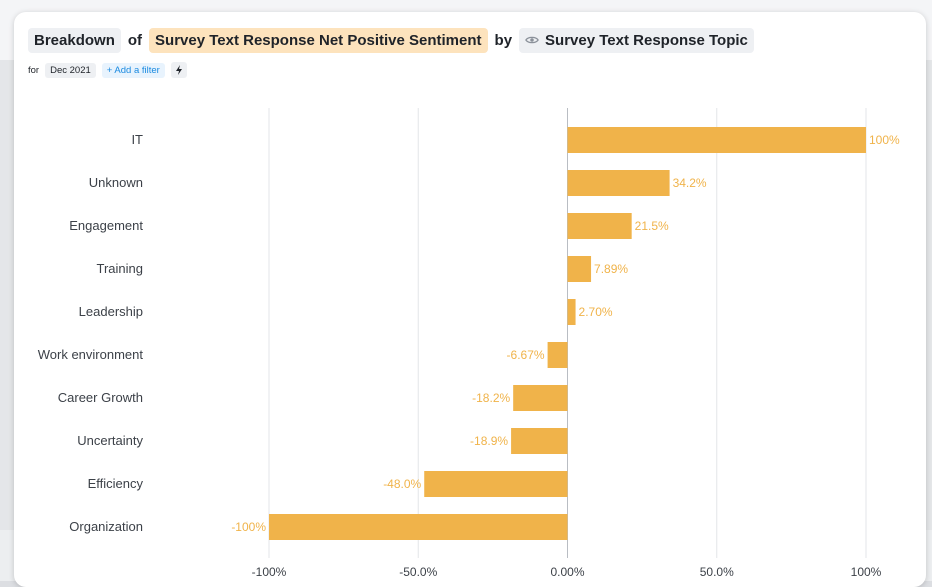 Image resolution: width=932 pixels, height=587 pixels. I want to click on category-label: Leadership, so click(111, 311).